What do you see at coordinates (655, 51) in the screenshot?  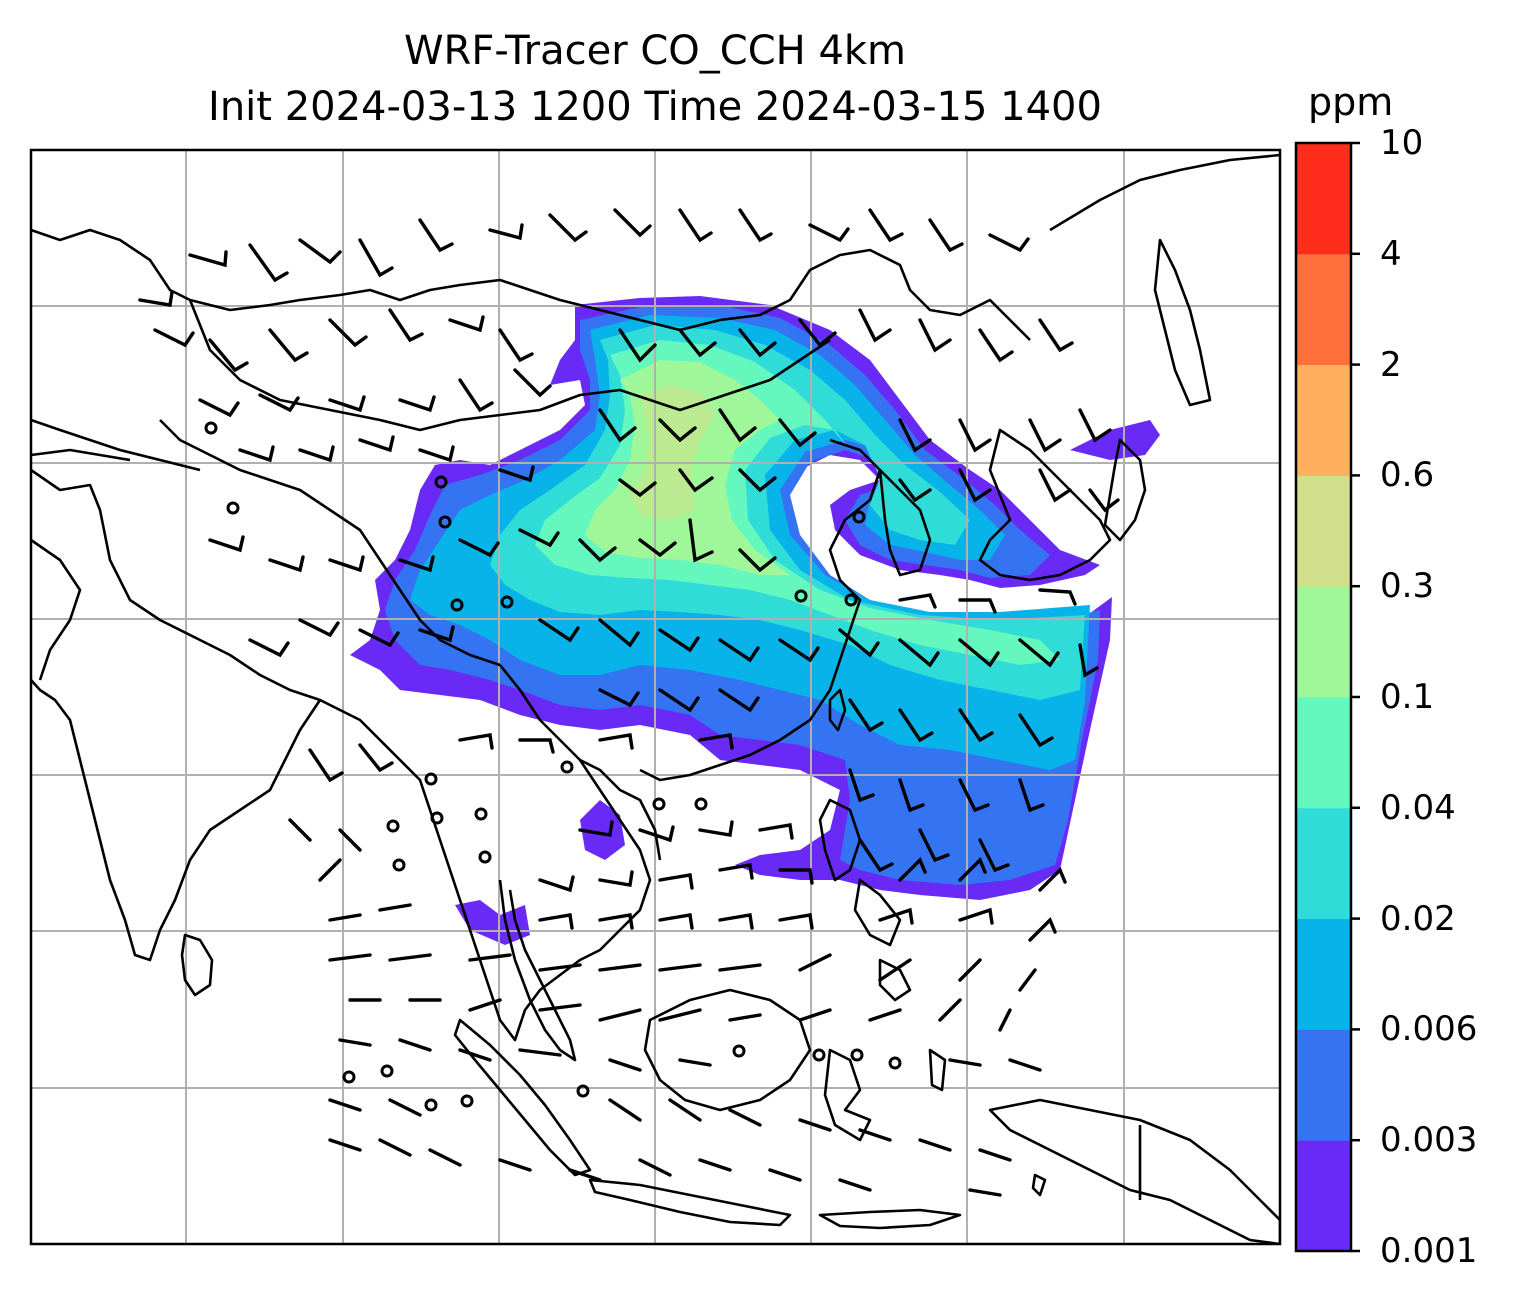 I see `title-line-1: WRF-Tracer CO_CCH 4km` at bounding box center [655, 51].